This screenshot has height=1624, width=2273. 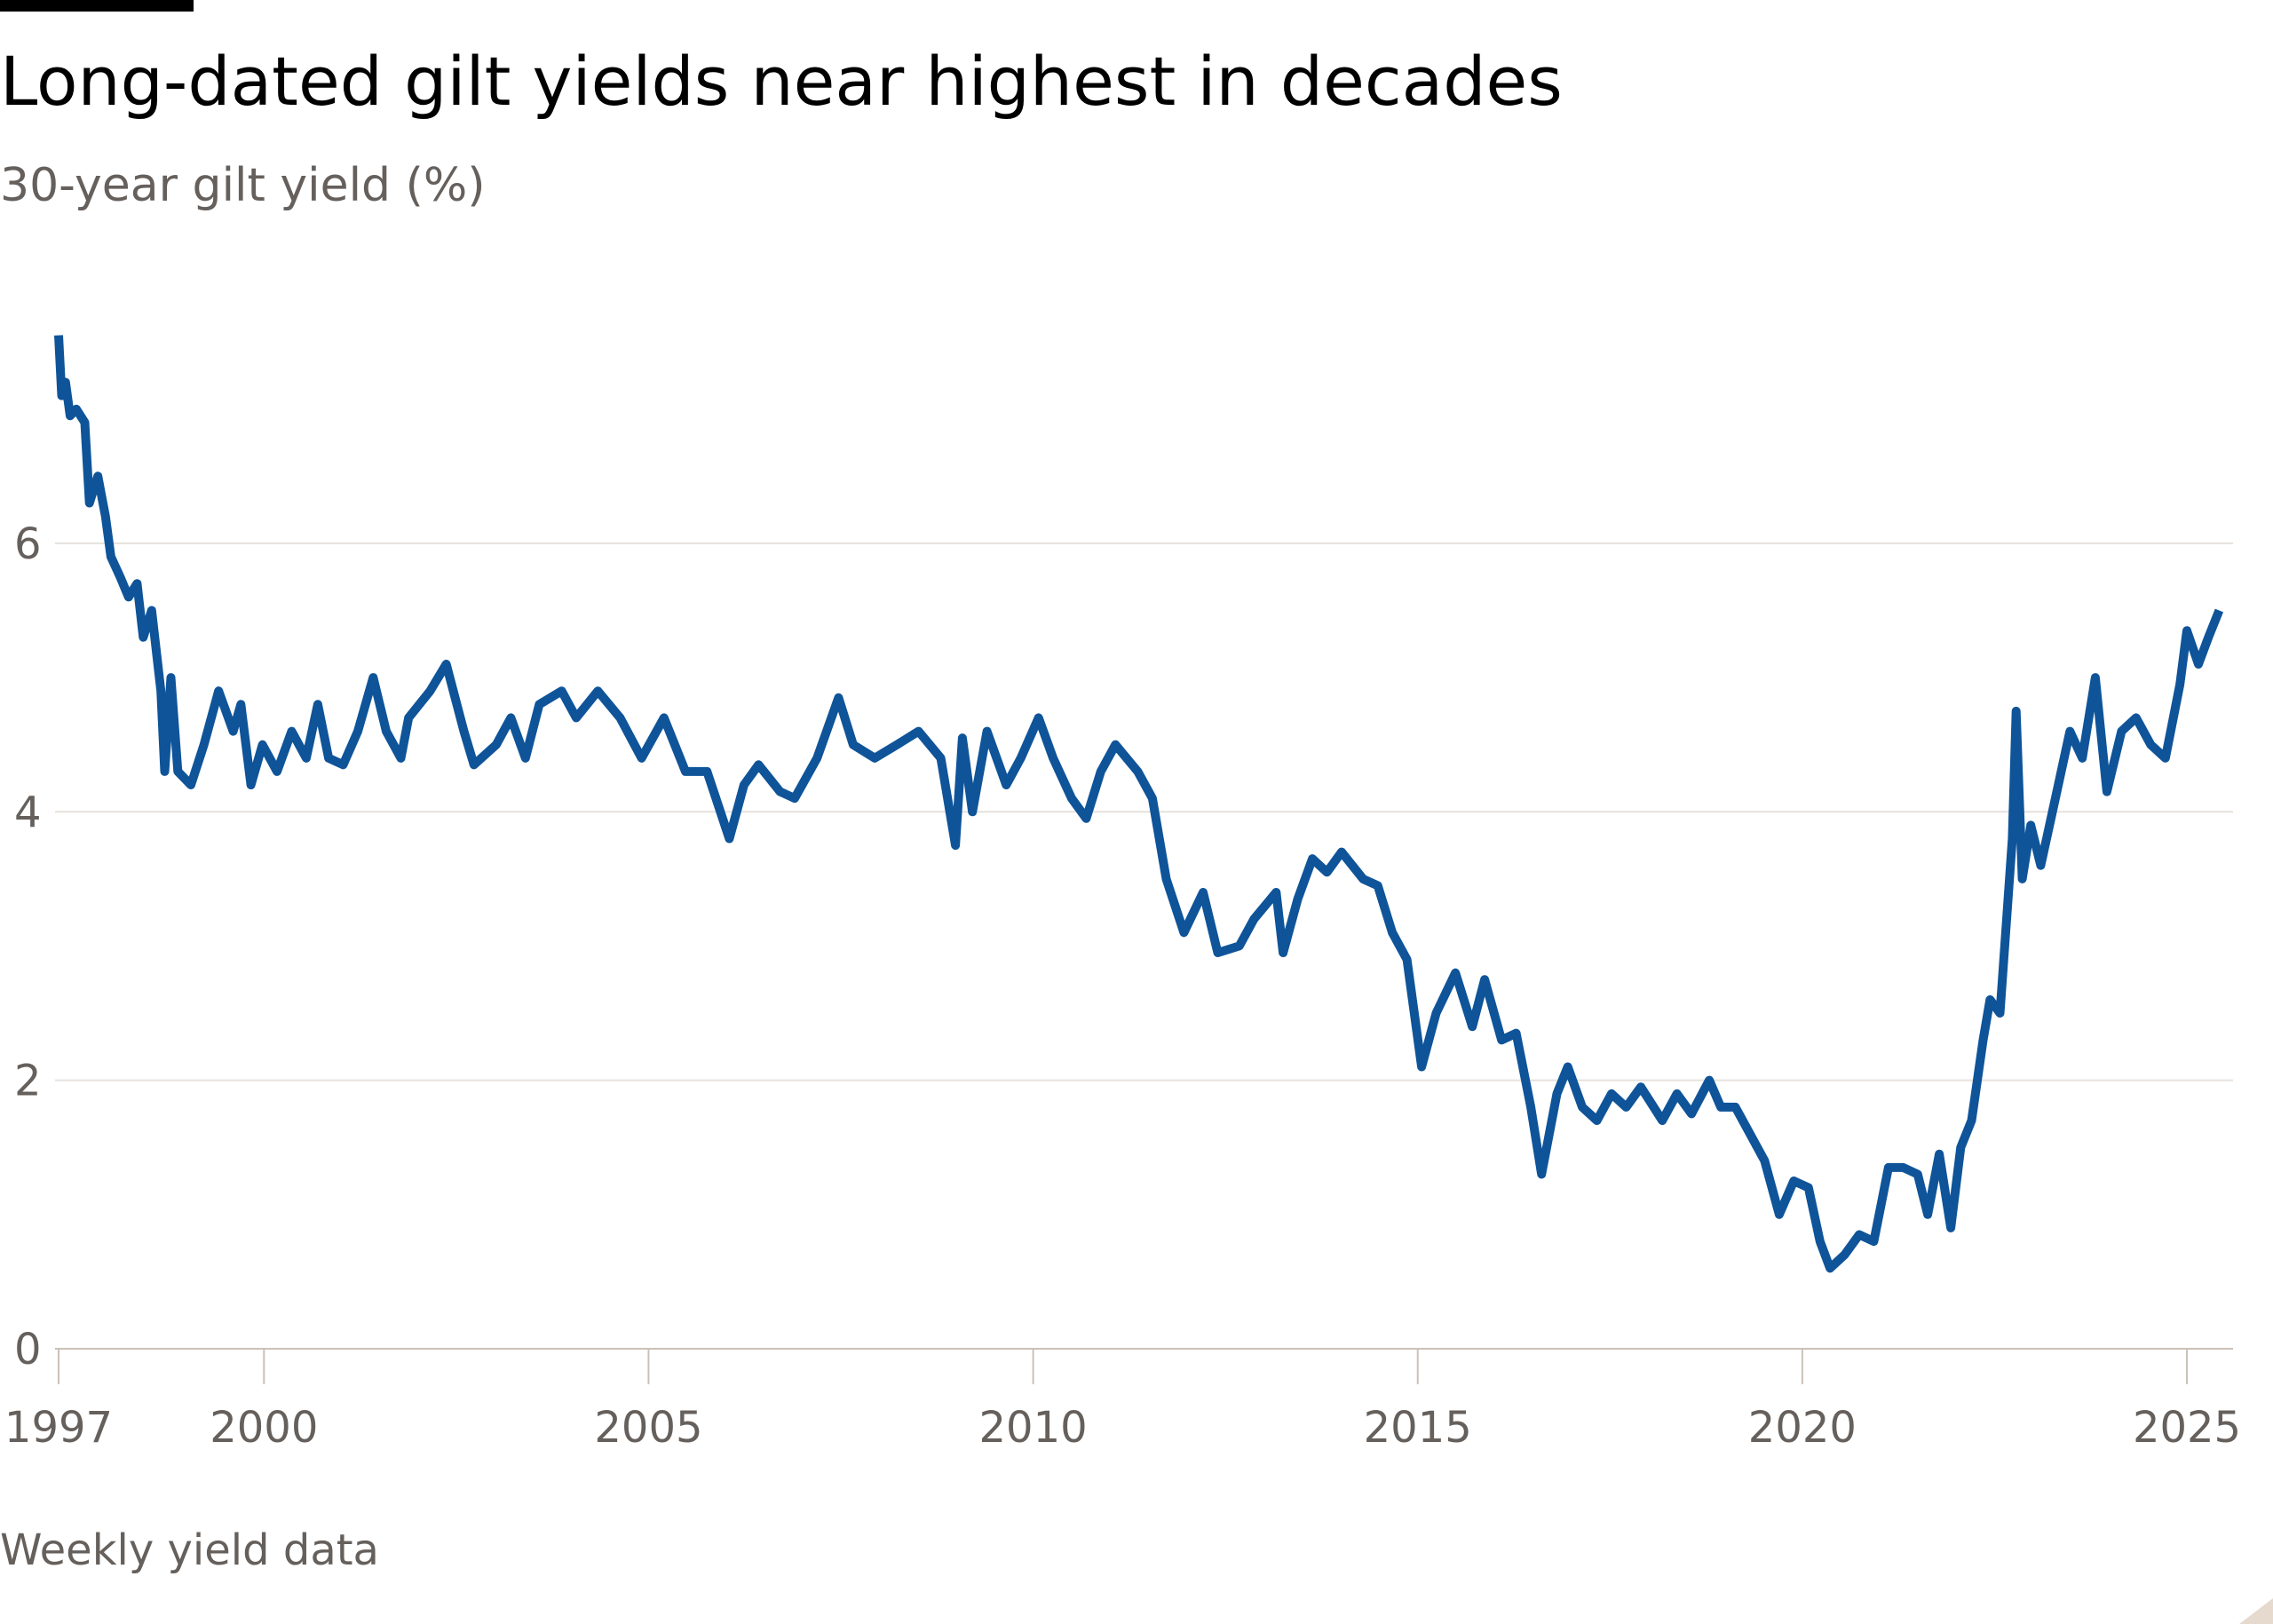 What do you see at coordinates (648, 1428) in the screenshot?
I see `x-tick-label: 2005` at bounding box center [648, 1428].